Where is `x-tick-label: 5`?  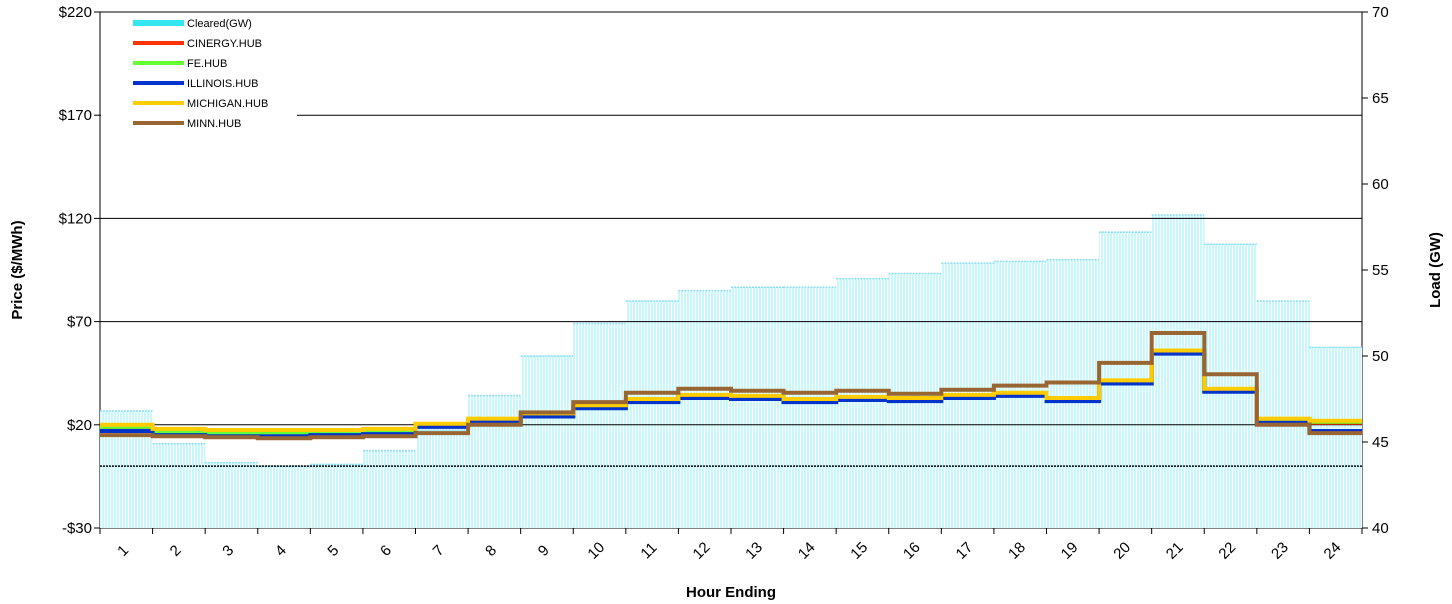
x-tick-label: 5 is located at coordinates (333, 551).